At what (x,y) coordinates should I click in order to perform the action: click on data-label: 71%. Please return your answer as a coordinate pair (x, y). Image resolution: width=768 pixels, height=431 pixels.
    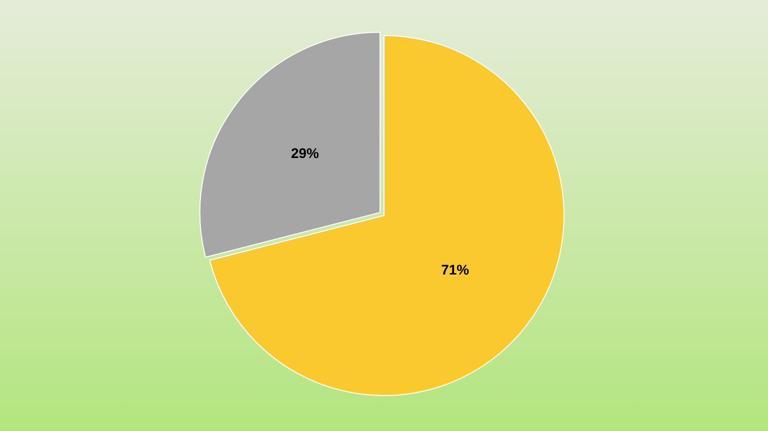
    Looking at the image, I should click on (455, 270).